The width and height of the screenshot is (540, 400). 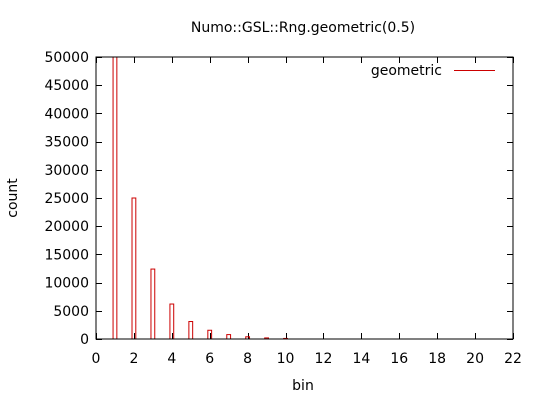 I want to click on y-axis-label: count, so click(x=13, y=198).